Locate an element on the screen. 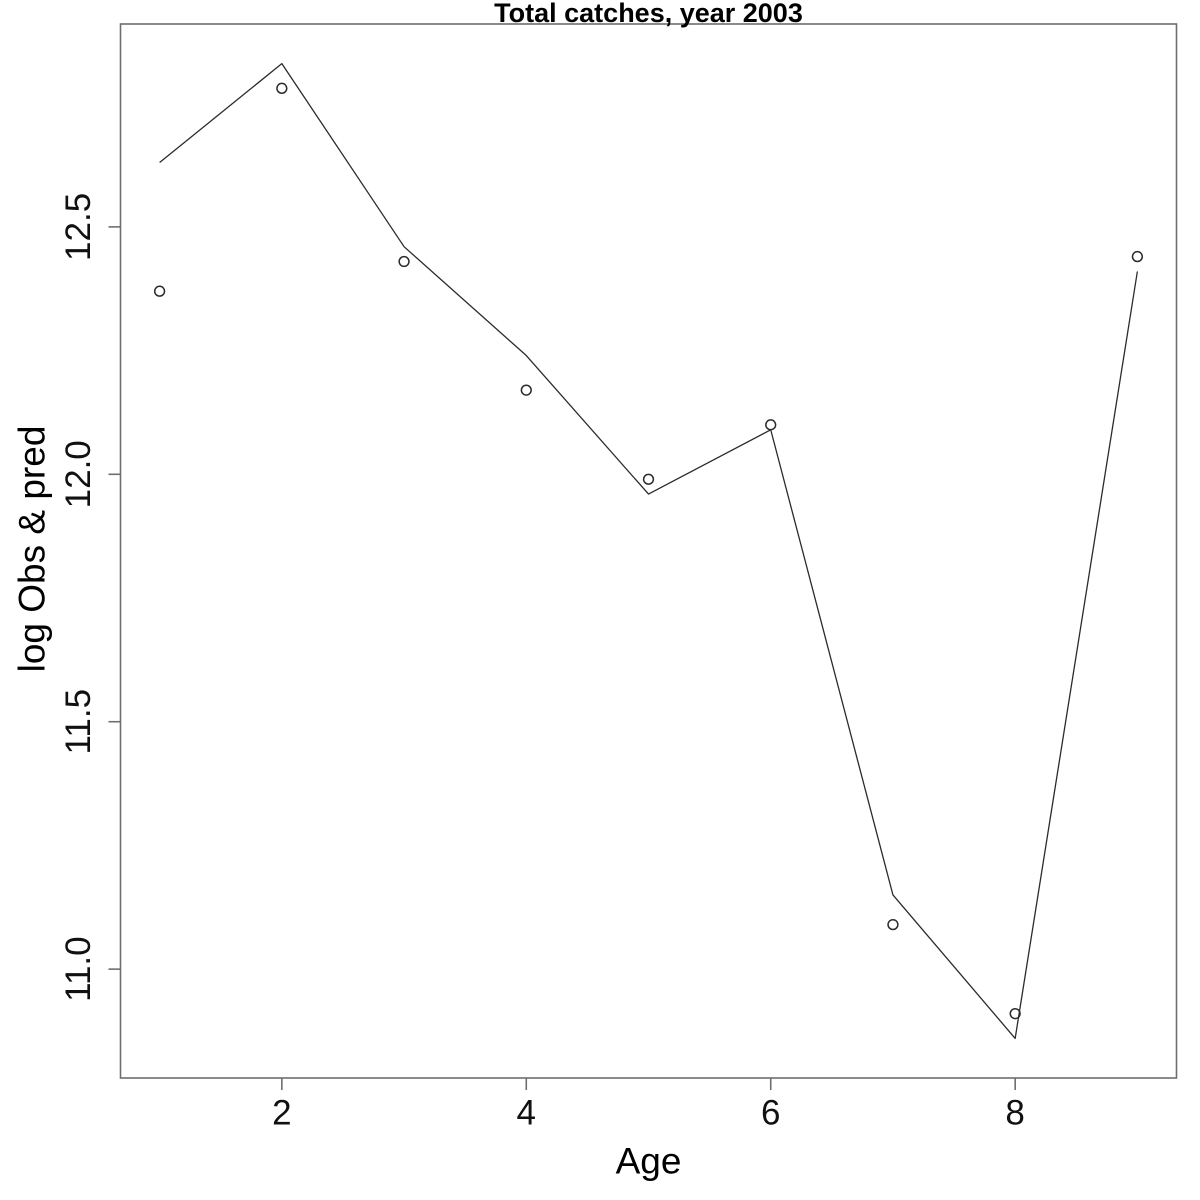  x-tick-label: 8 is located at coordinates (1014, 1113).